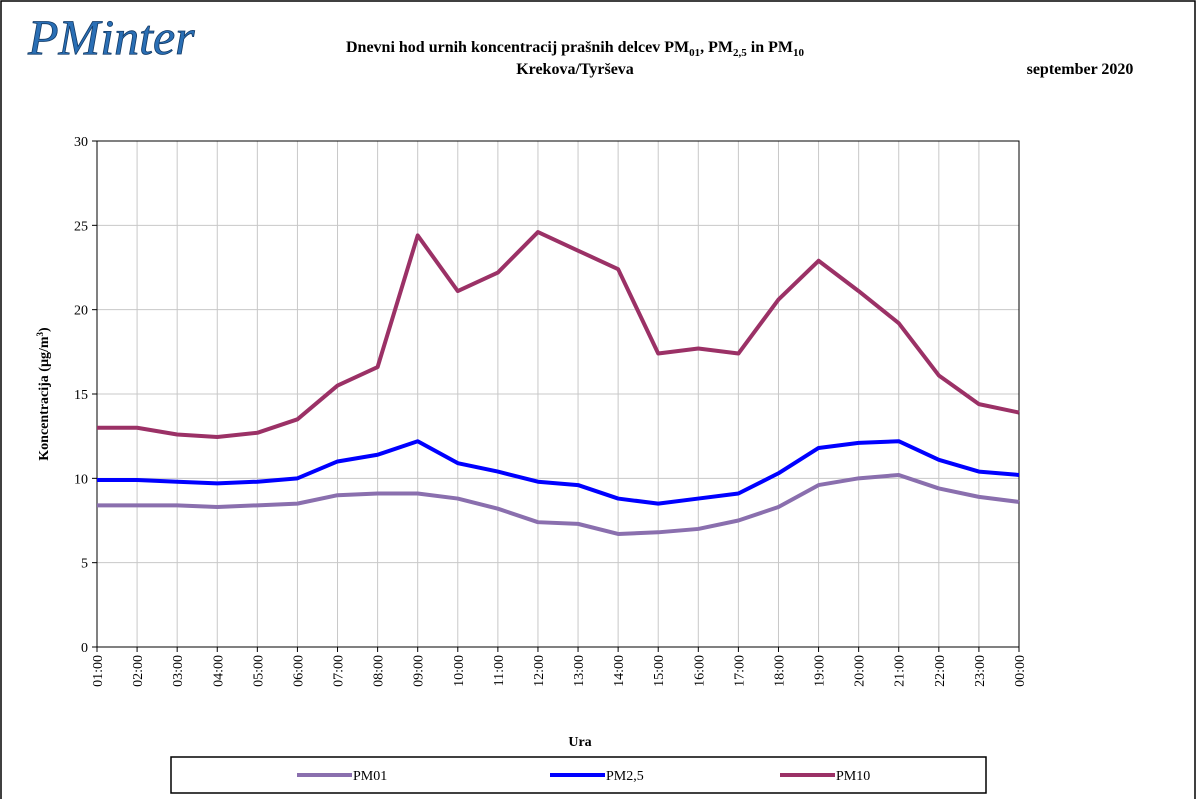 The image size is (1197, 799). What do you see at coordinates (575, 69) in the screenshot?
I see `subtitle: Krekova/Tyrševa` at bounding box center [575, 69].